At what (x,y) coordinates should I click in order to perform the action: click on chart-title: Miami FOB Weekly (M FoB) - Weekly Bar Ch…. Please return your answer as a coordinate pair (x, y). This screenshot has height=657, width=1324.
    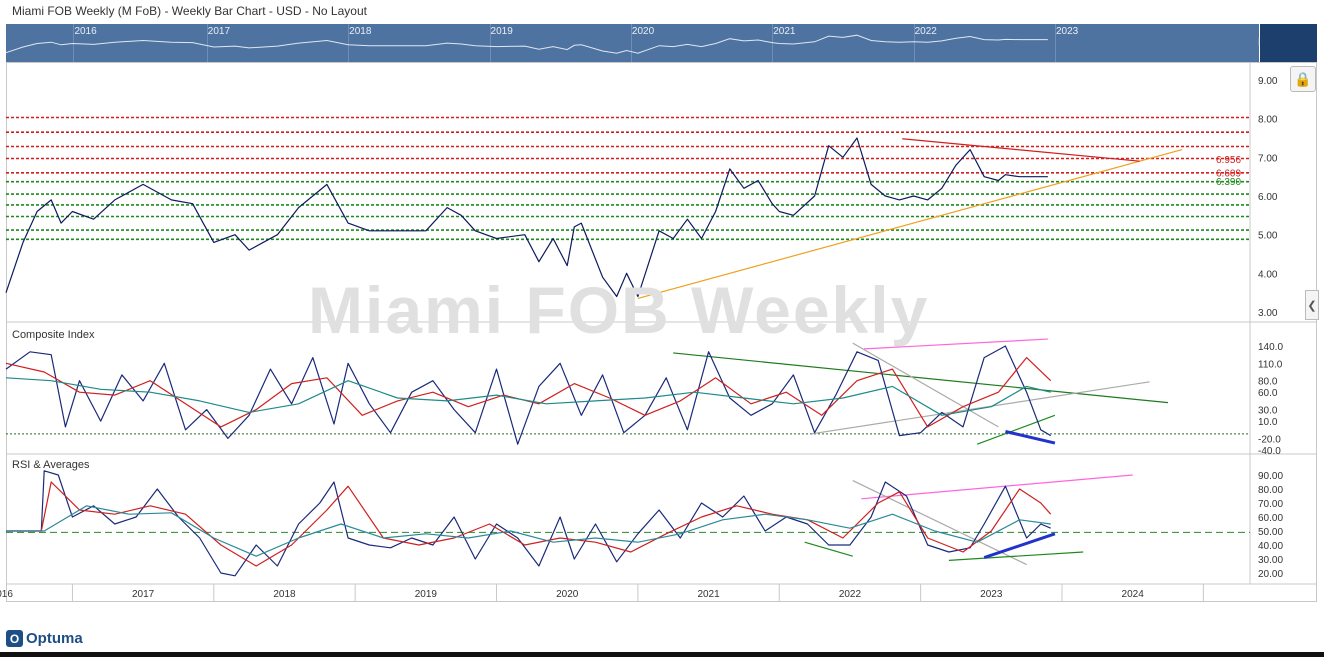
    Looking at the image, I should click on (189, 11).